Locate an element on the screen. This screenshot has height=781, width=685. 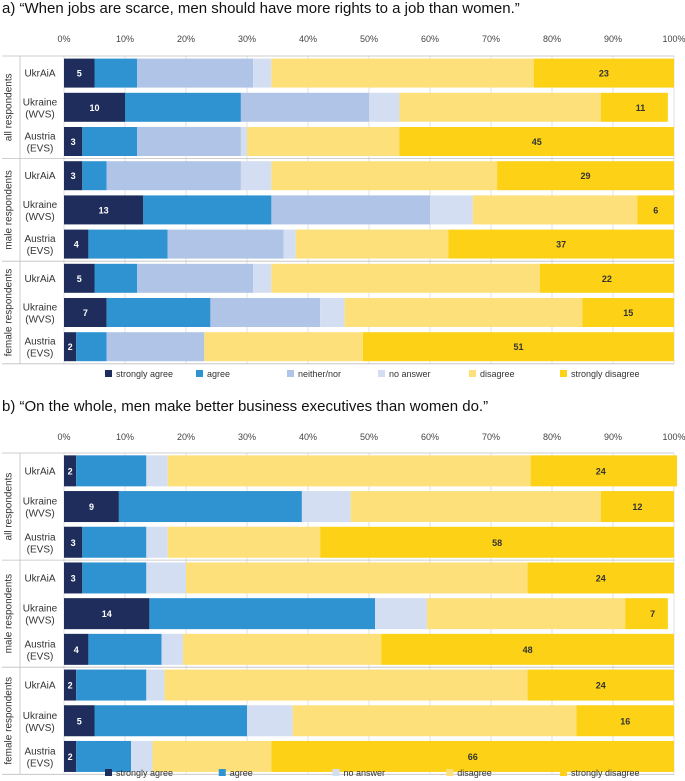
chart-a-x-tick-label: 80% is located at coordinates (552, 39).